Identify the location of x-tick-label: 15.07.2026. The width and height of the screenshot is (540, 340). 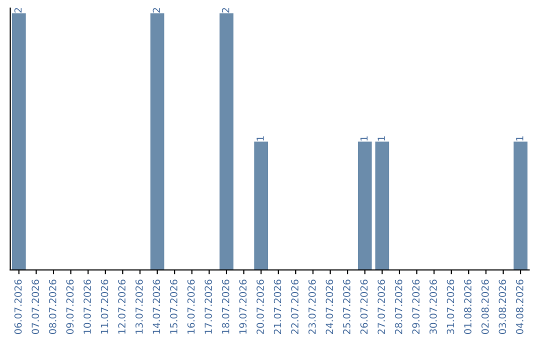
(174, 307).